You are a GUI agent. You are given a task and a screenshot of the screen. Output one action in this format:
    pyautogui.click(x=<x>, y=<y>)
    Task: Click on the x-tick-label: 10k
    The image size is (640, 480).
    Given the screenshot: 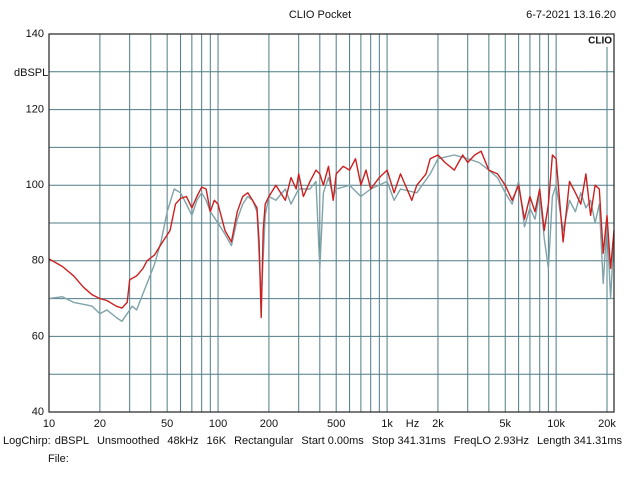 What is the action you would take?
    pyautogui.click(x=556, y=424)
    